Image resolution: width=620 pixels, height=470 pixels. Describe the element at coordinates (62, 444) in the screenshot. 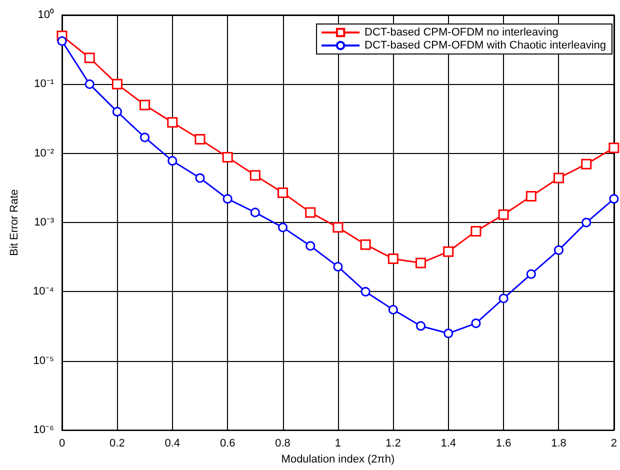

I see `x-tick-label: 0` at that location.